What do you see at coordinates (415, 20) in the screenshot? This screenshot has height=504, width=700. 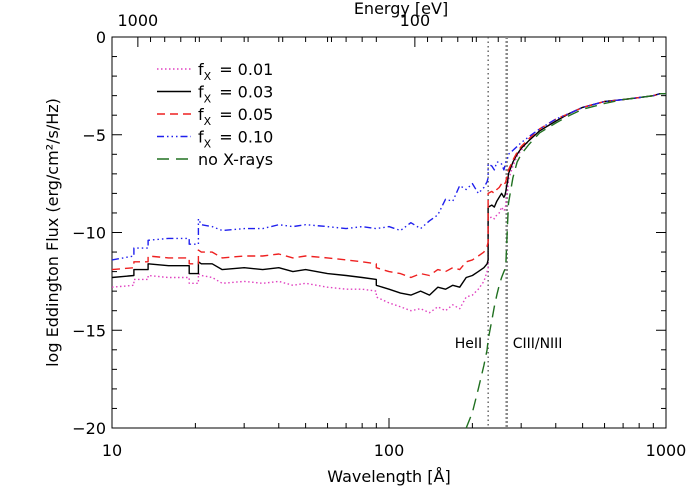 I see `top-tick-label: 100` at bounding box center [415, 20].